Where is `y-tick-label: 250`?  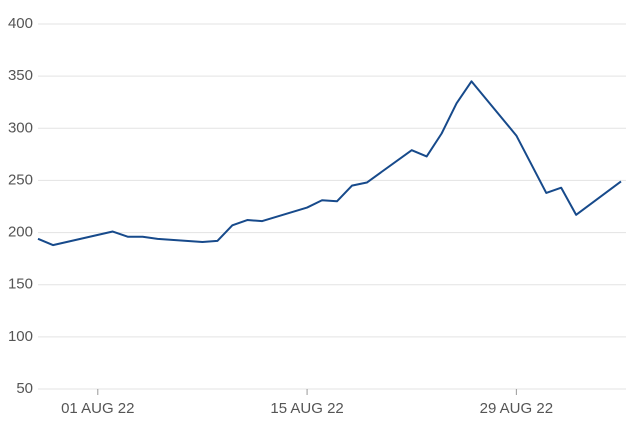
y-tick-label: 250 is located at coordinates (20, 179).